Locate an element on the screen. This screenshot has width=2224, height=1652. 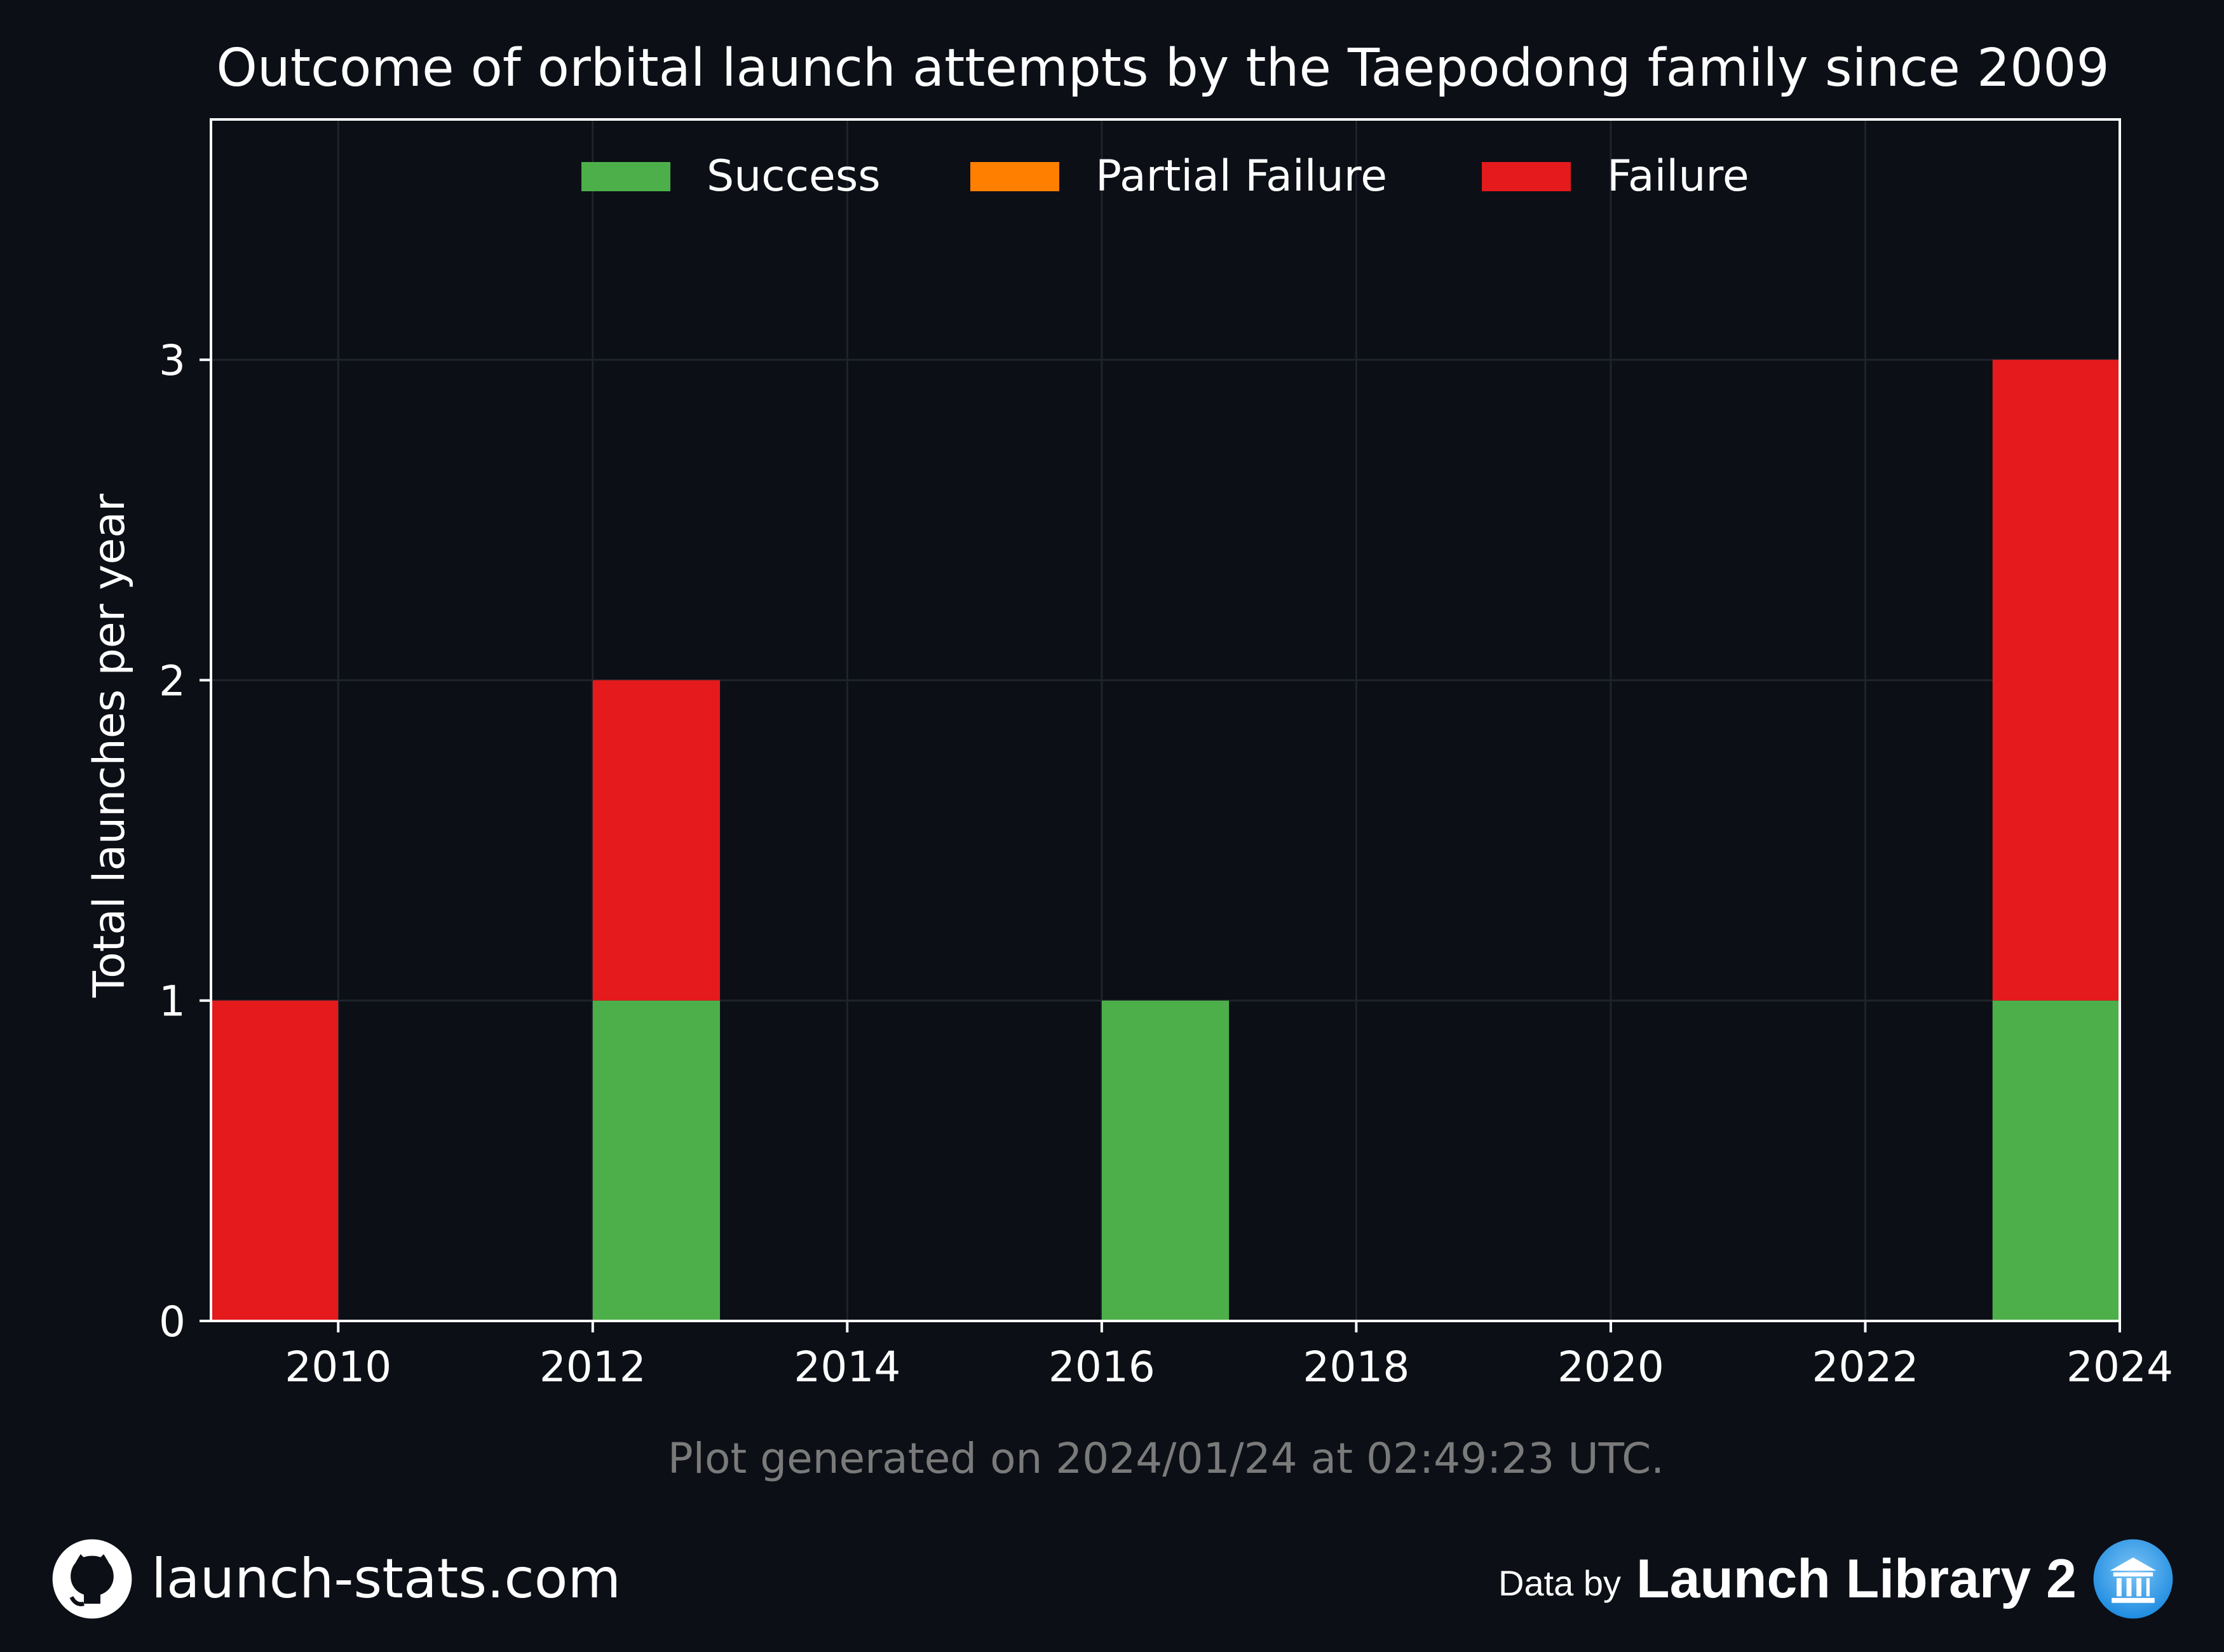
footer-site: launch-stats.com is located at coordinates (336, 1579).